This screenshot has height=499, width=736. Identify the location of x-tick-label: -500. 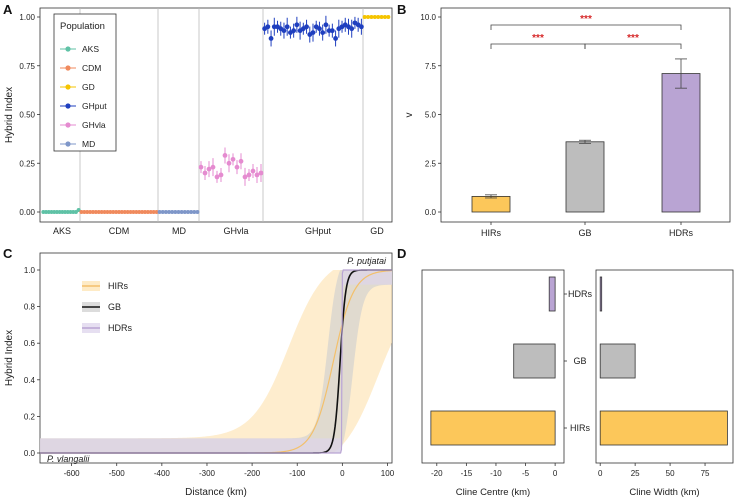
(117, 473).